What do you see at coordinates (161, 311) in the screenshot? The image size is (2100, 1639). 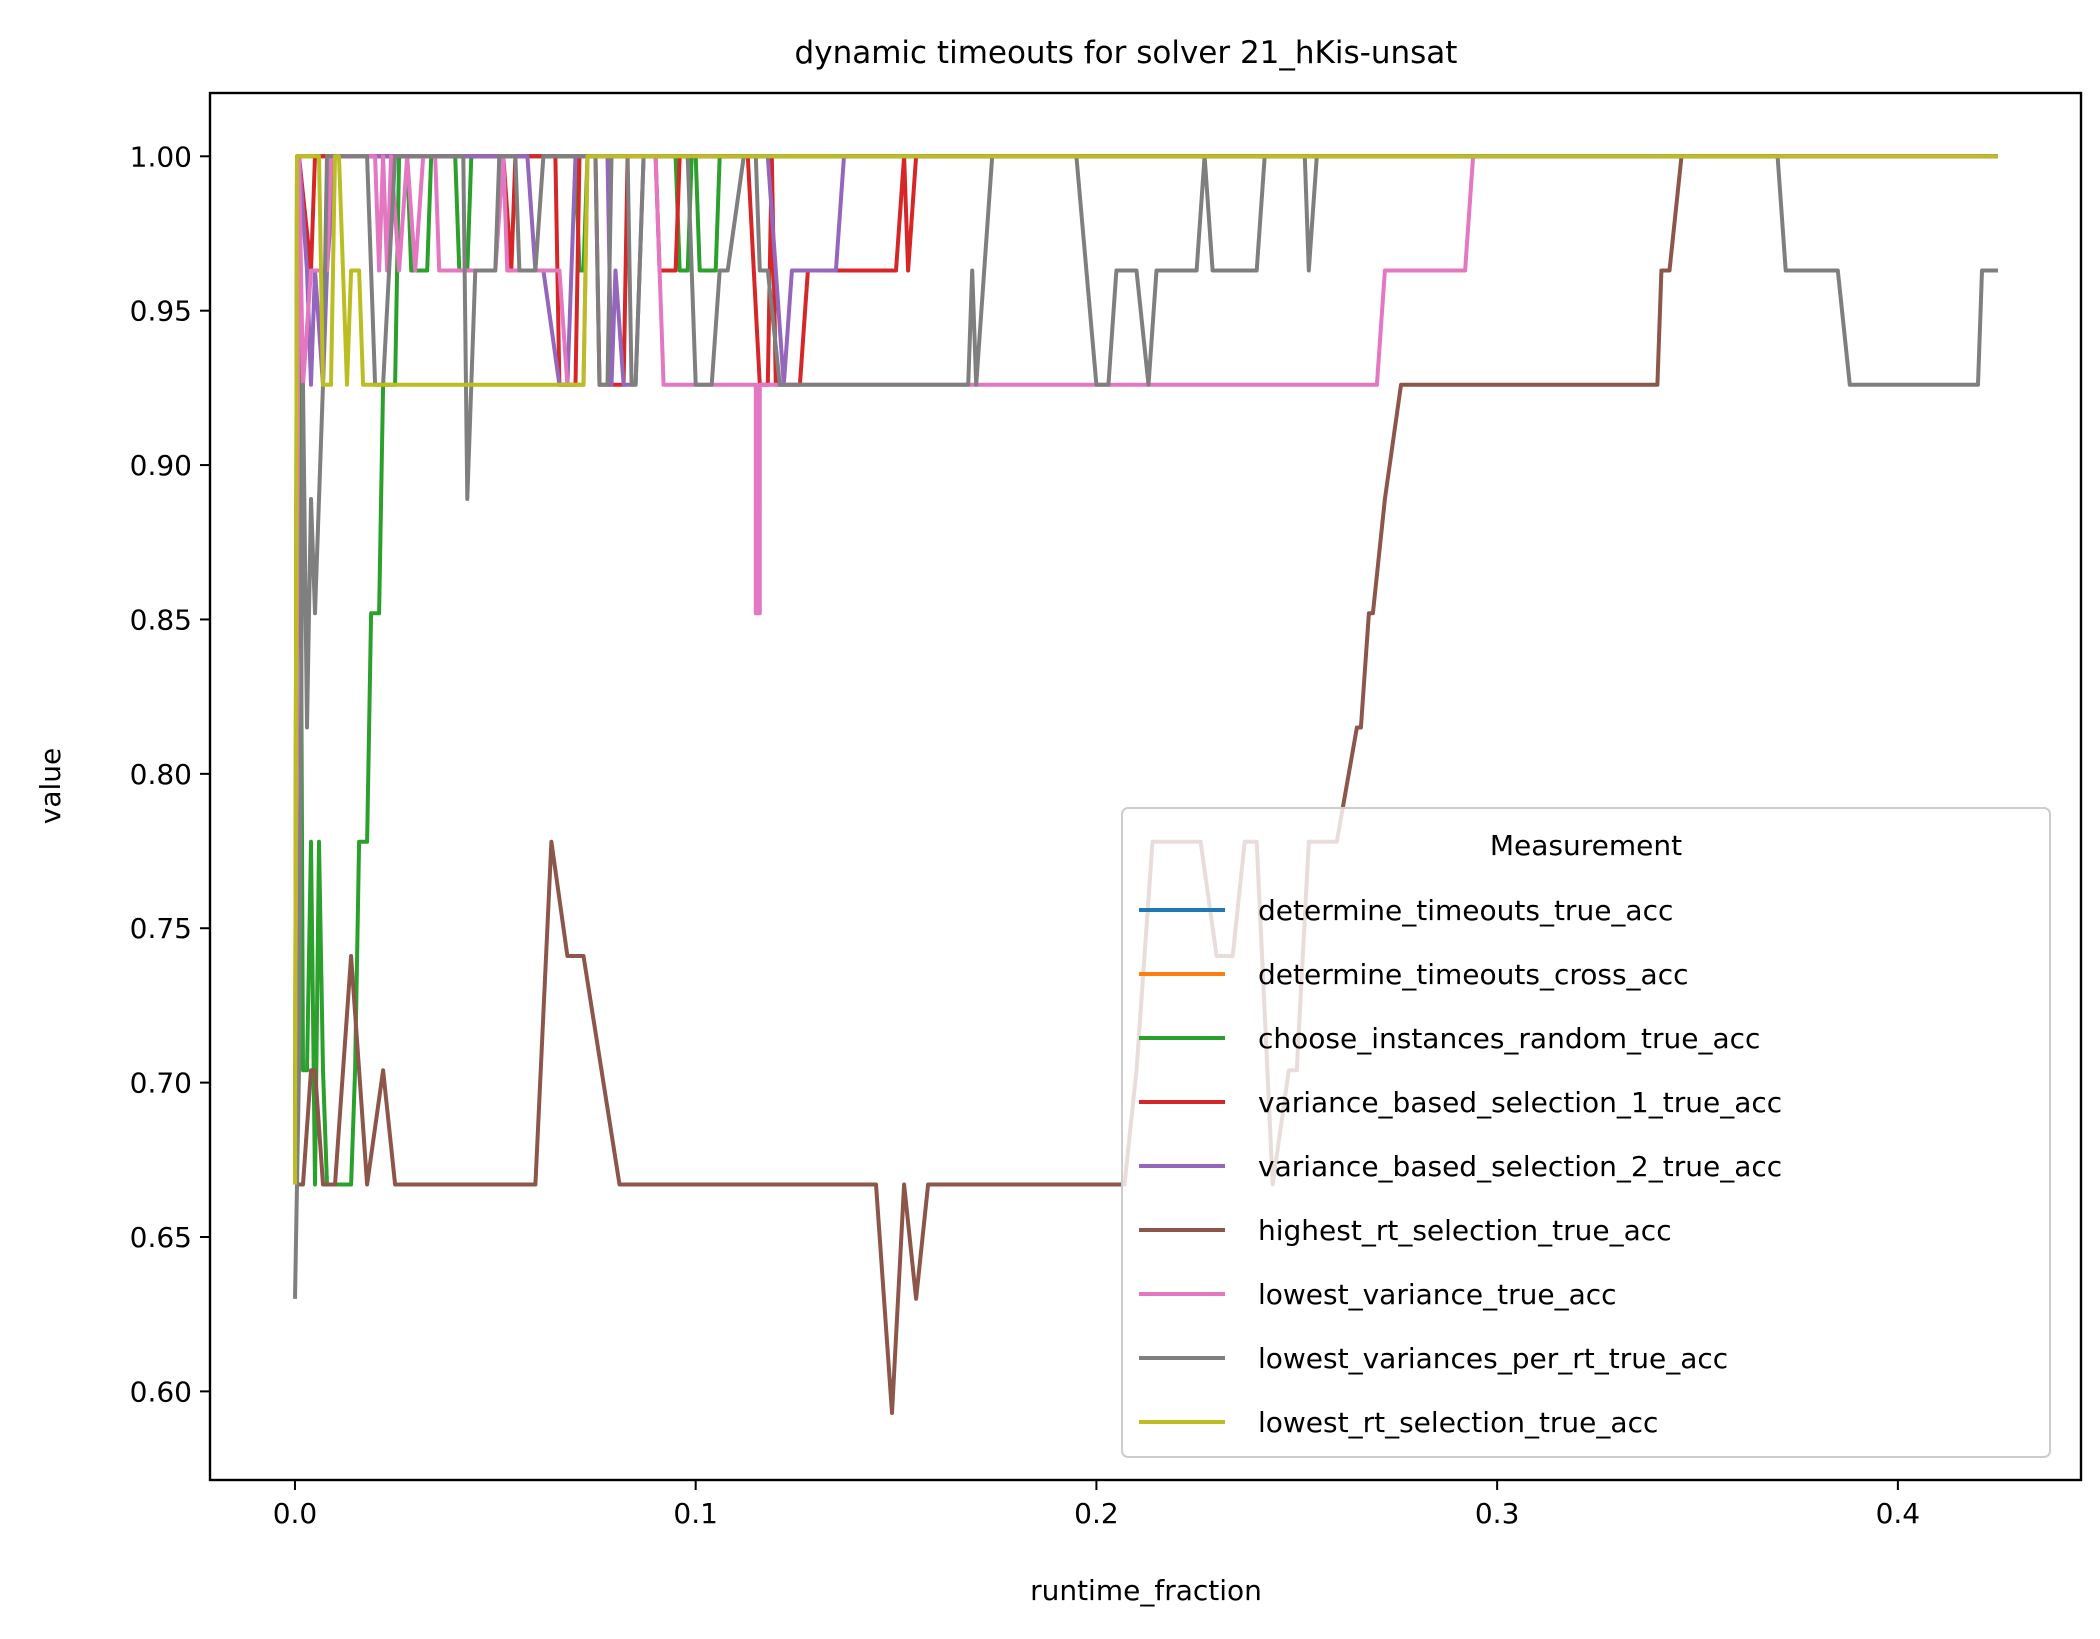 I see `y-tick-label: 0.95` at bounding box center [161, 311].